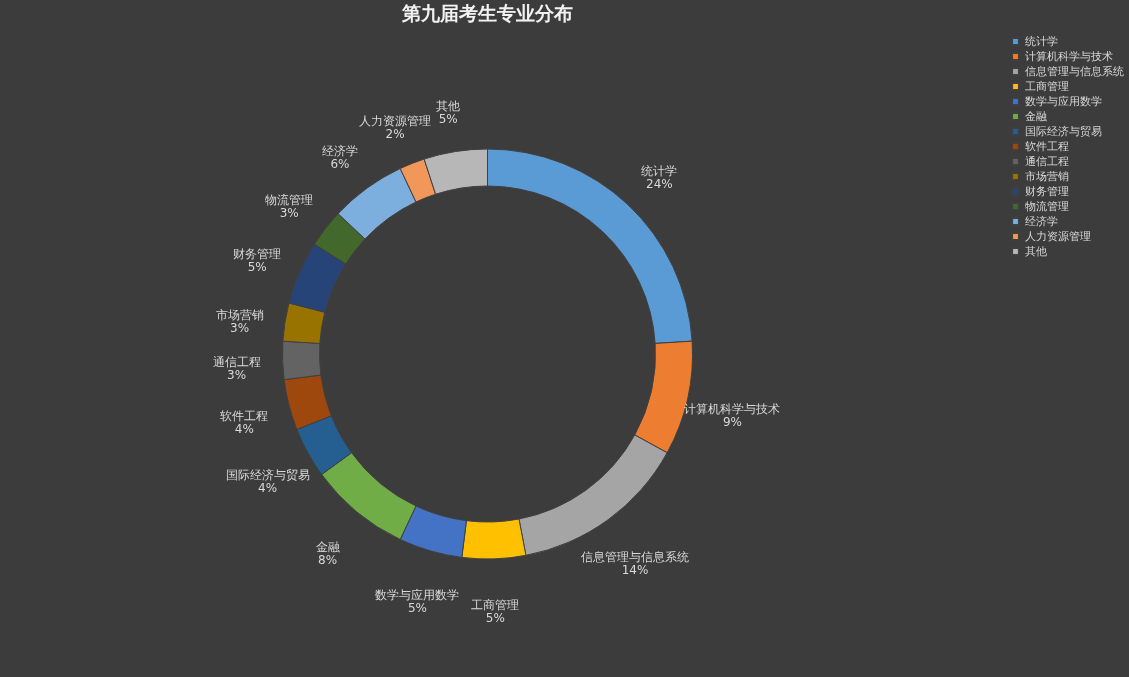 This screenshot has width=1129, height=677. Describe the element at coordinates (487, 13) in the screenshot. I see `chart-title: 第九届考生专业分布` at that location.